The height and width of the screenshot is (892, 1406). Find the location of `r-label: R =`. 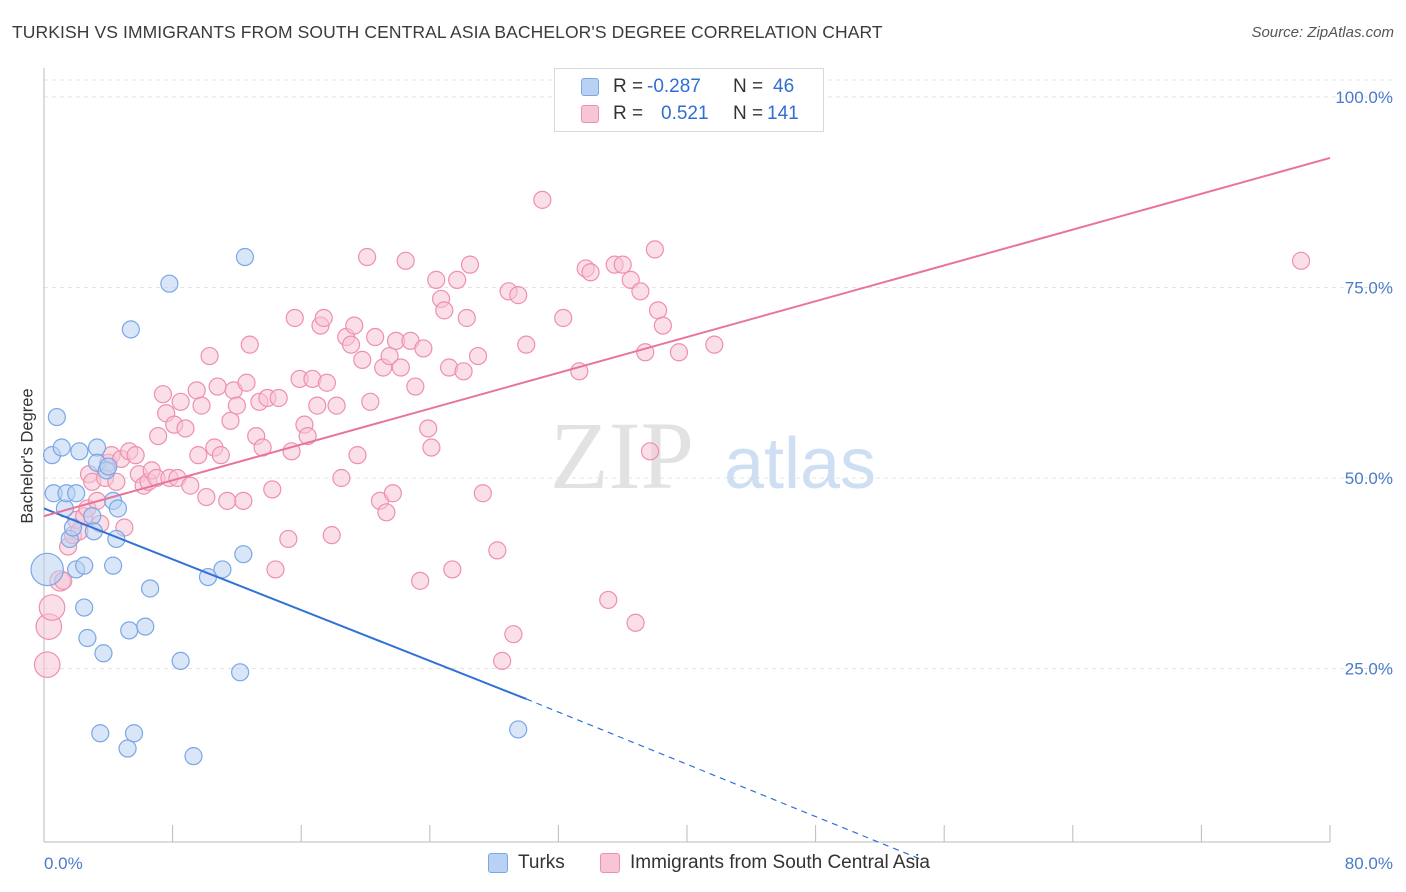

r-label: R = is located at coordinates (628, 86).